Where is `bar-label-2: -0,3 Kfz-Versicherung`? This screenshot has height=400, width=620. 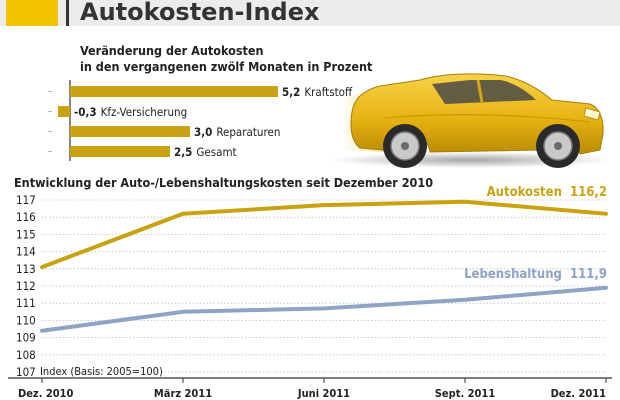
bar-label-2: -0,3 Kfz-Versicherung is located at coordinates (130, 112).